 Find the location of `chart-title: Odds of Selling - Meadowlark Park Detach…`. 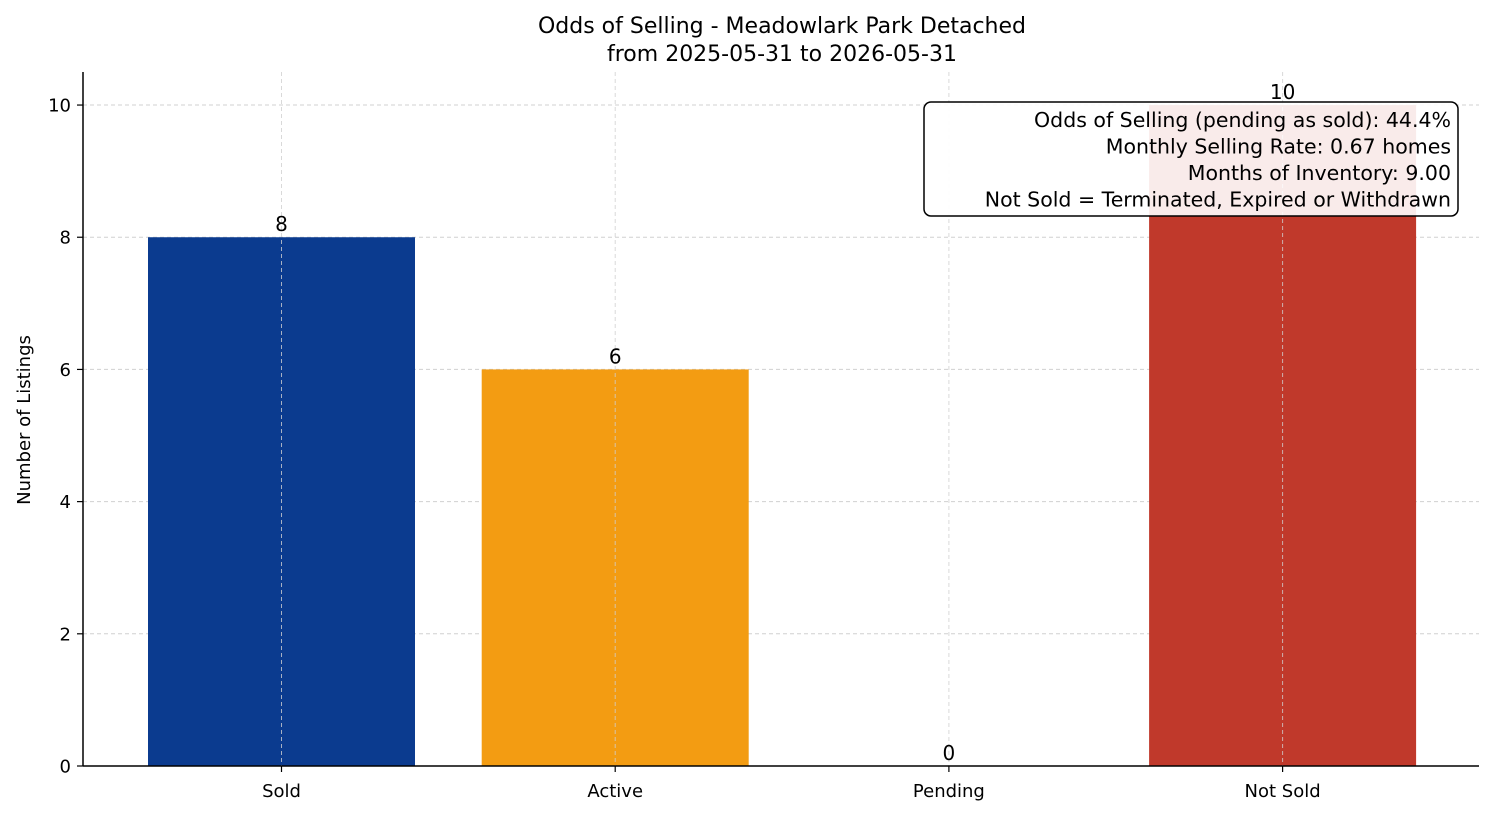

chart-title: Odds of Selling - Meadowlark Park Detach… is located at coordinates (782, 26).